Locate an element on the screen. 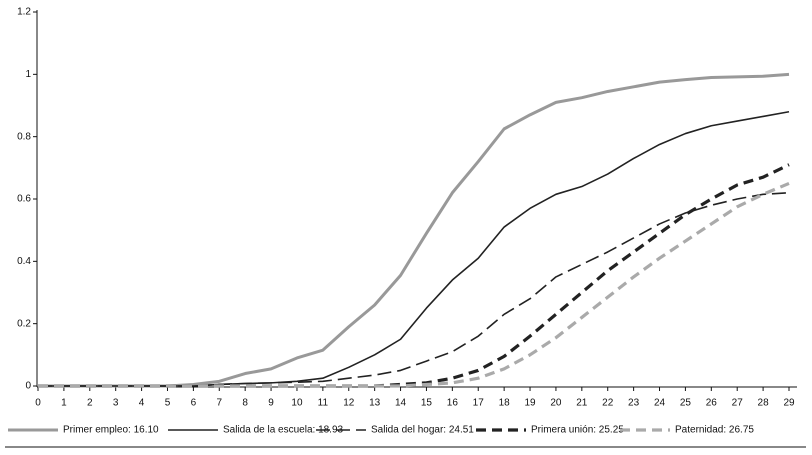 The height and width of the screenshot is (455, 812). legend-label: Primer empleo: 16.10 is located at coordinates (111, 430).